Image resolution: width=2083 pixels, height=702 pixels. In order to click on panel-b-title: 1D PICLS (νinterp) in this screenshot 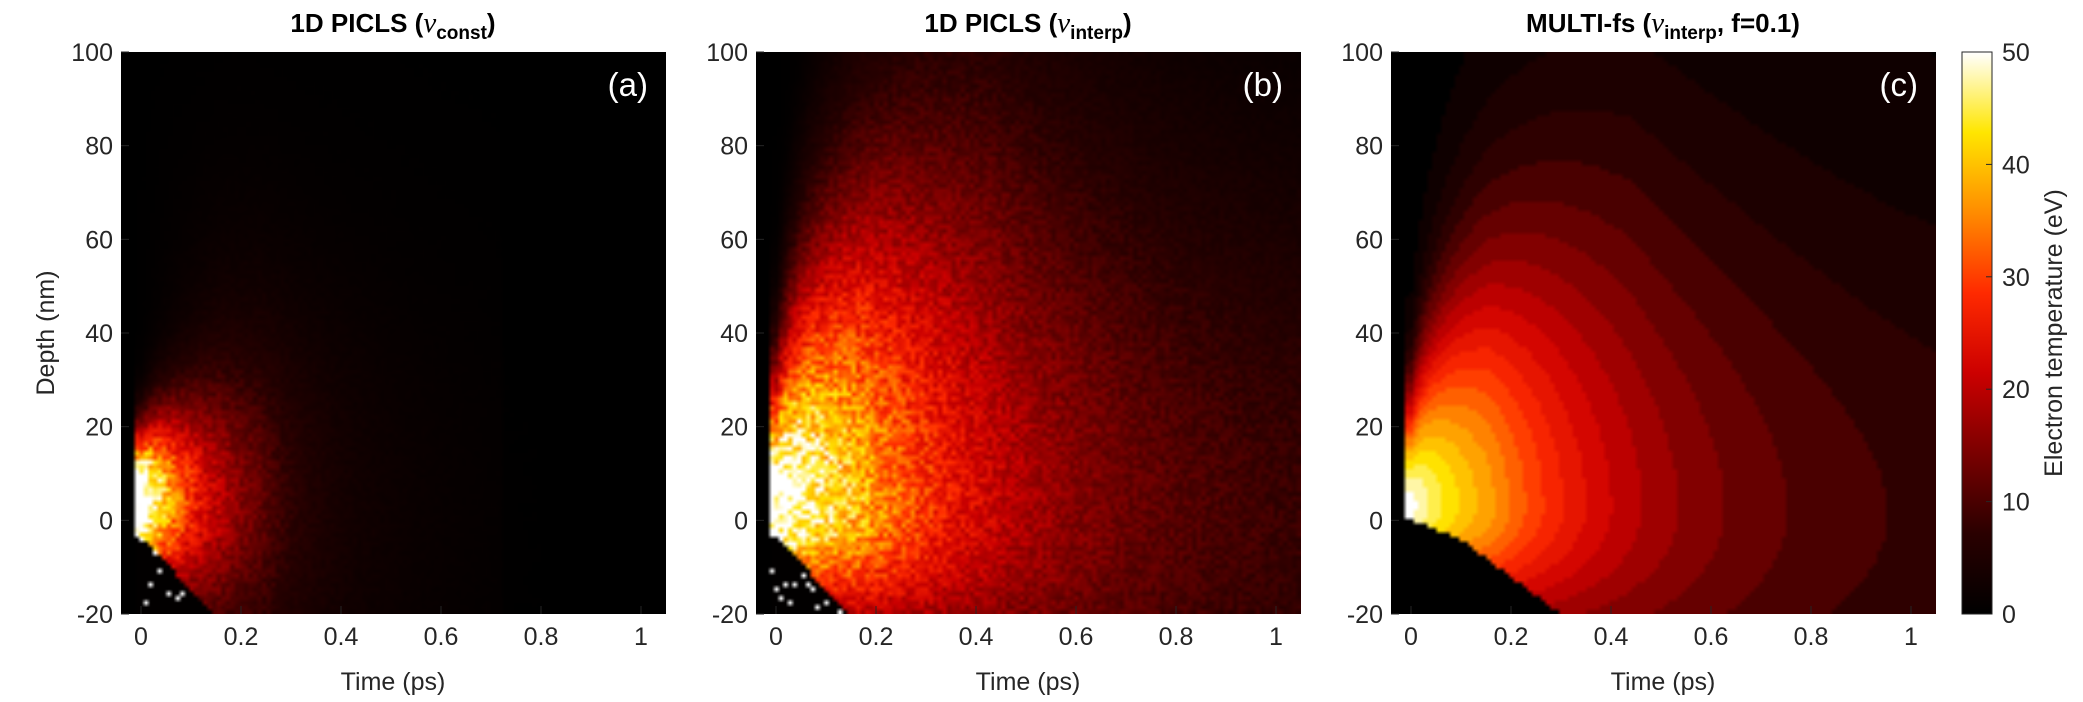, I will do `click(1027, 25)`.